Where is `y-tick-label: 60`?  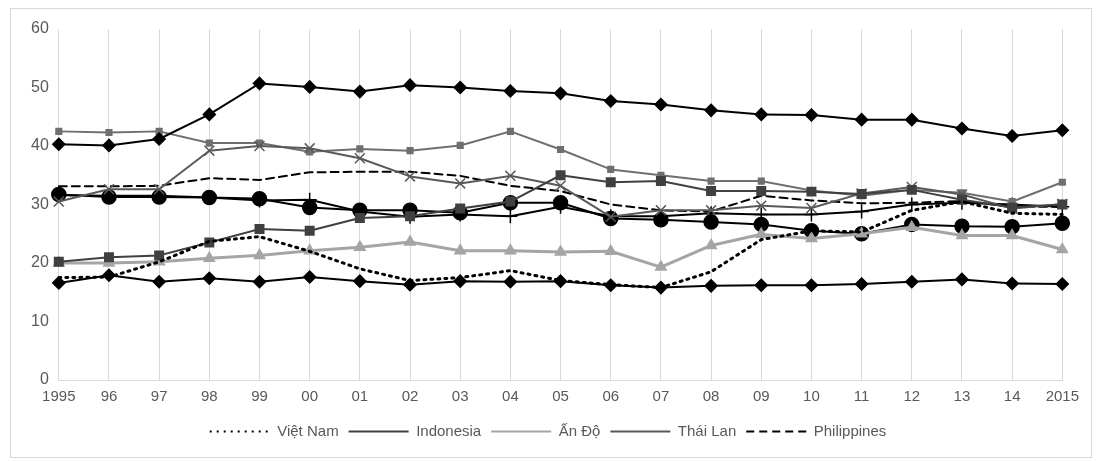
y-tick-label: 60 is located at coordinates (40, 28).